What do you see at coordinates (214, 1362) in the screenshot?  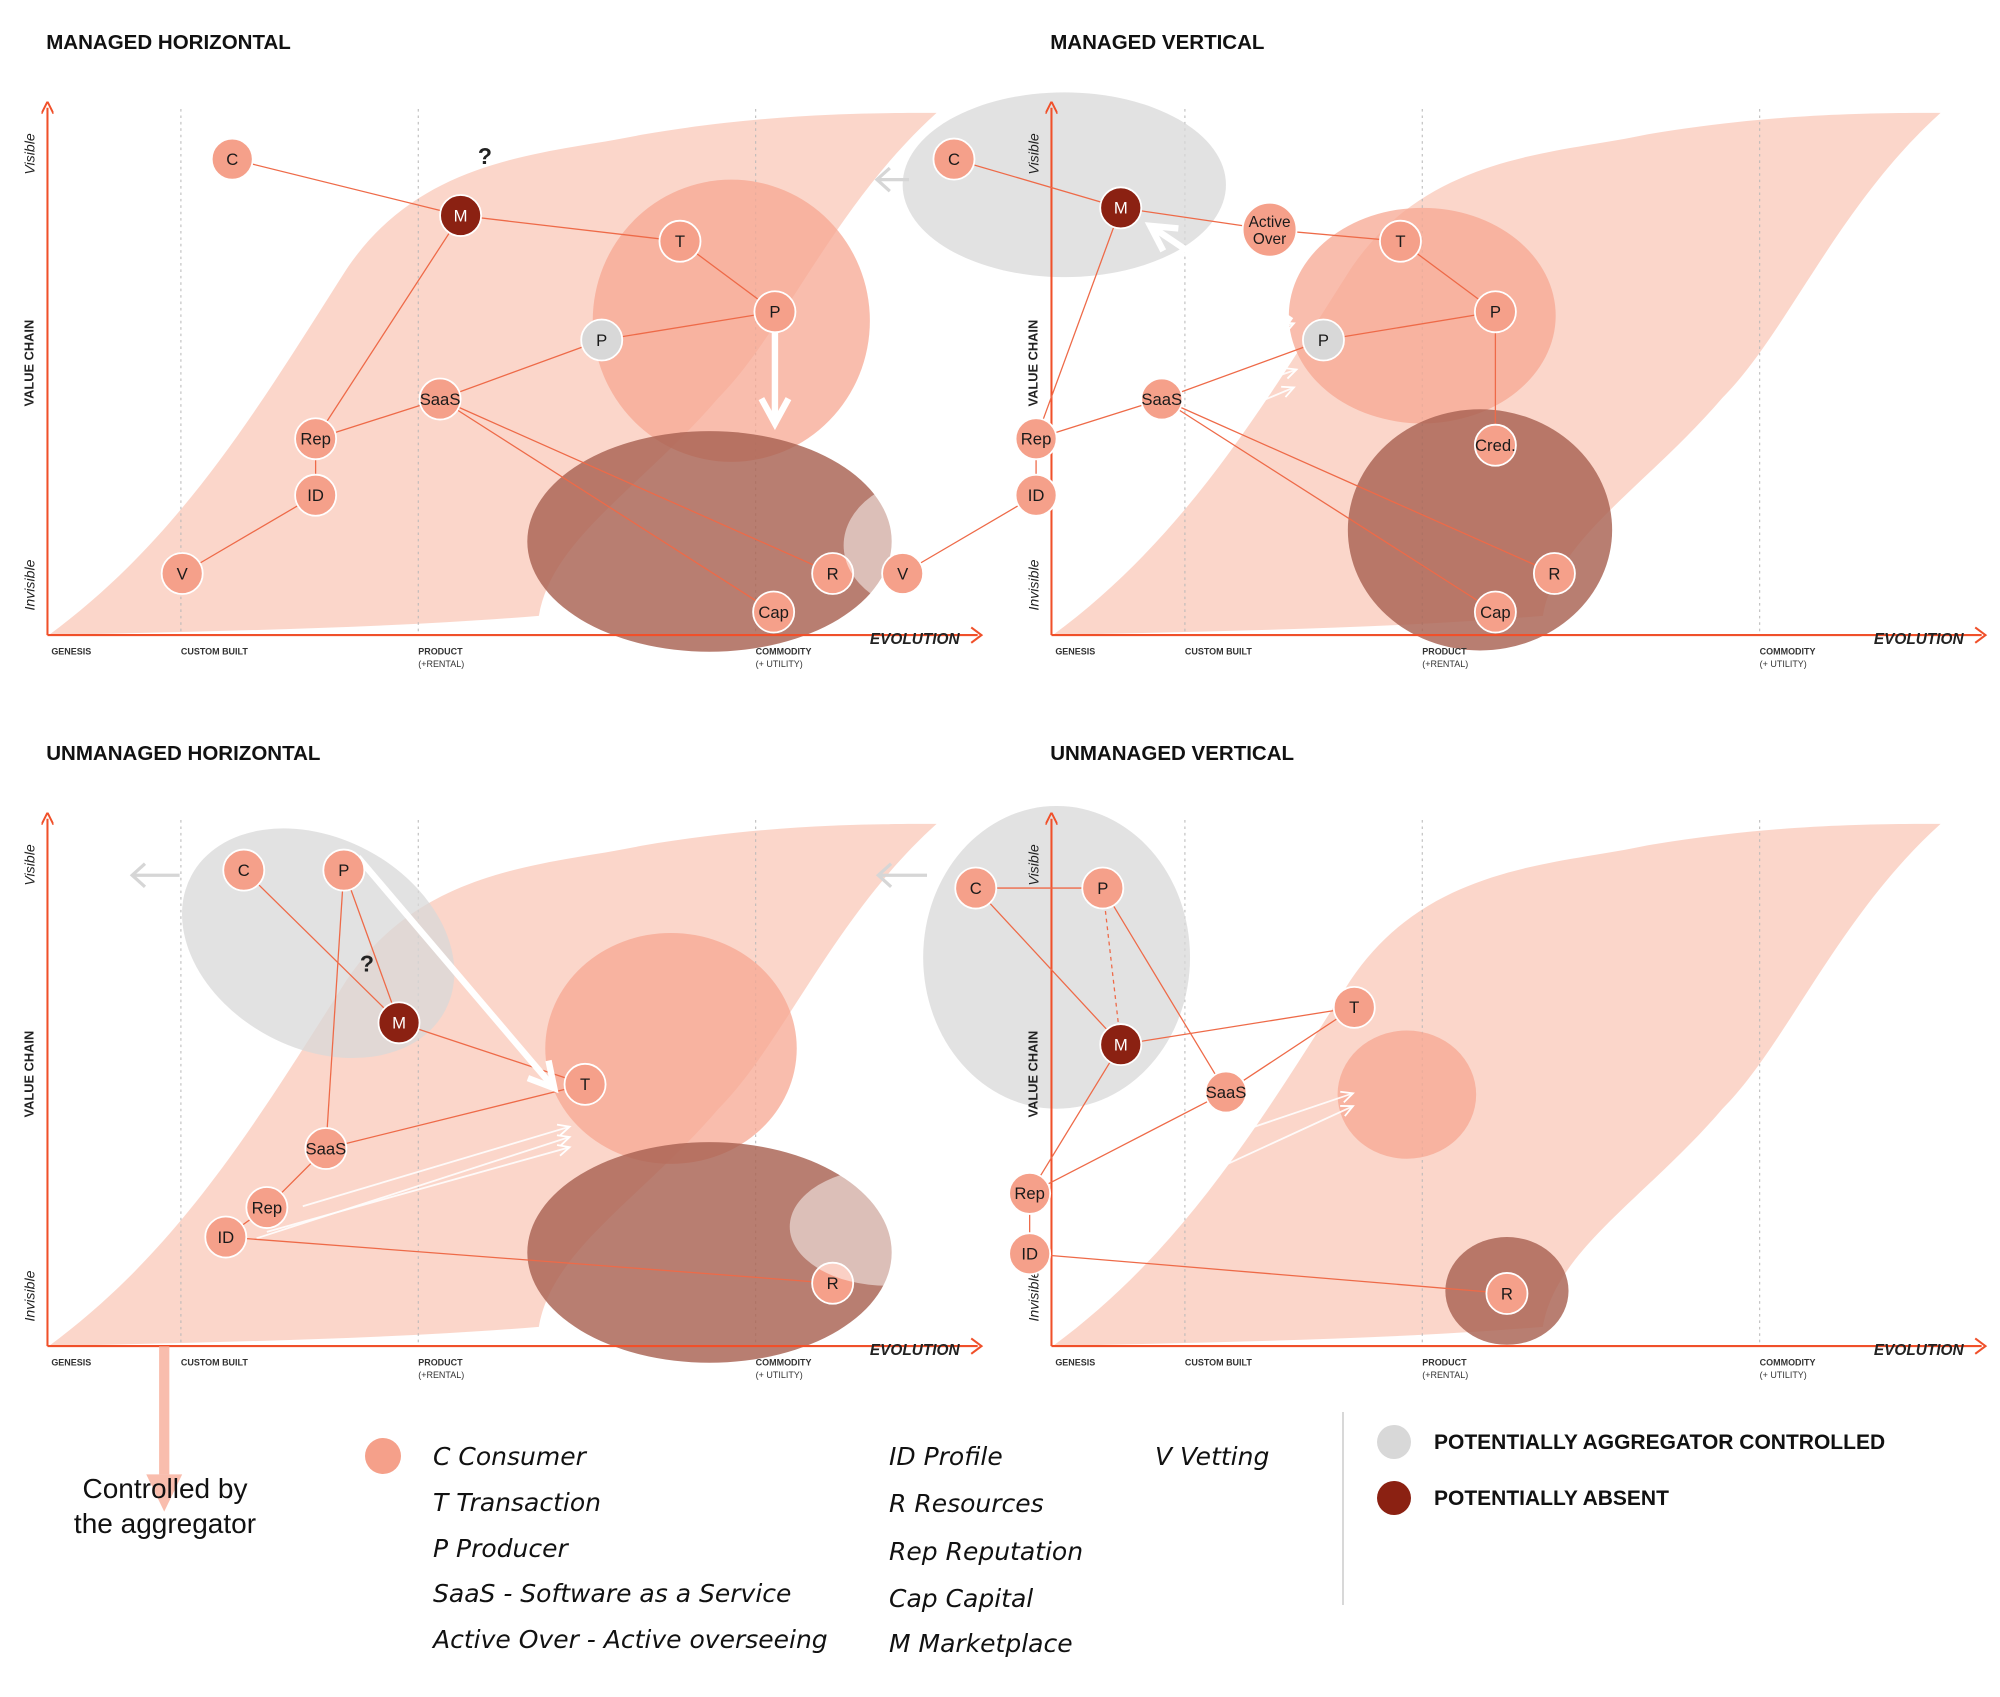 I see `stage-label: CUSTOM BUILT` at bounding box center [214, 1362].